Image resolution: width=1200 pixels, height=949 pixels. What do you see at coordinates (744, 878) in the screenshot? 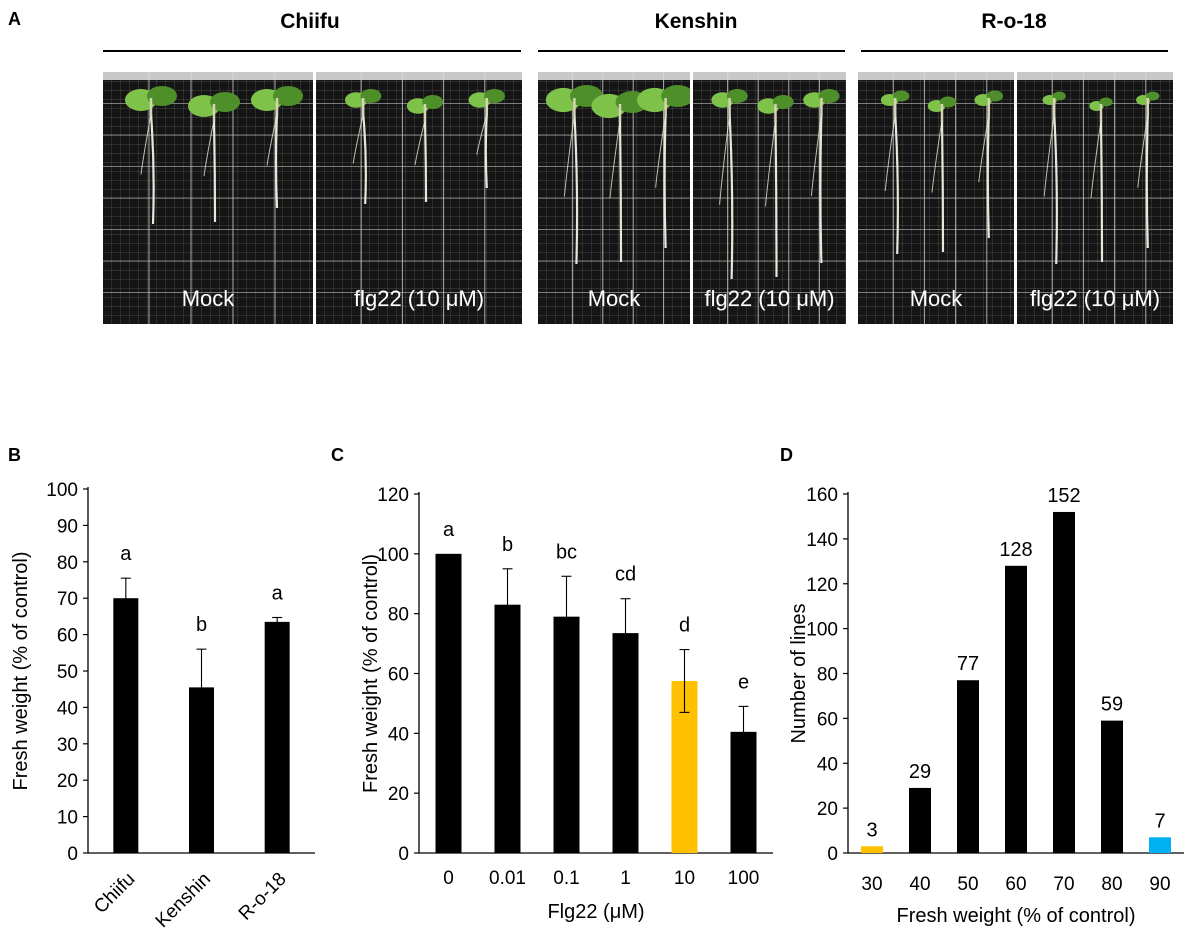
I see `x-tick-label: 100` at bounding box center [744, 878].